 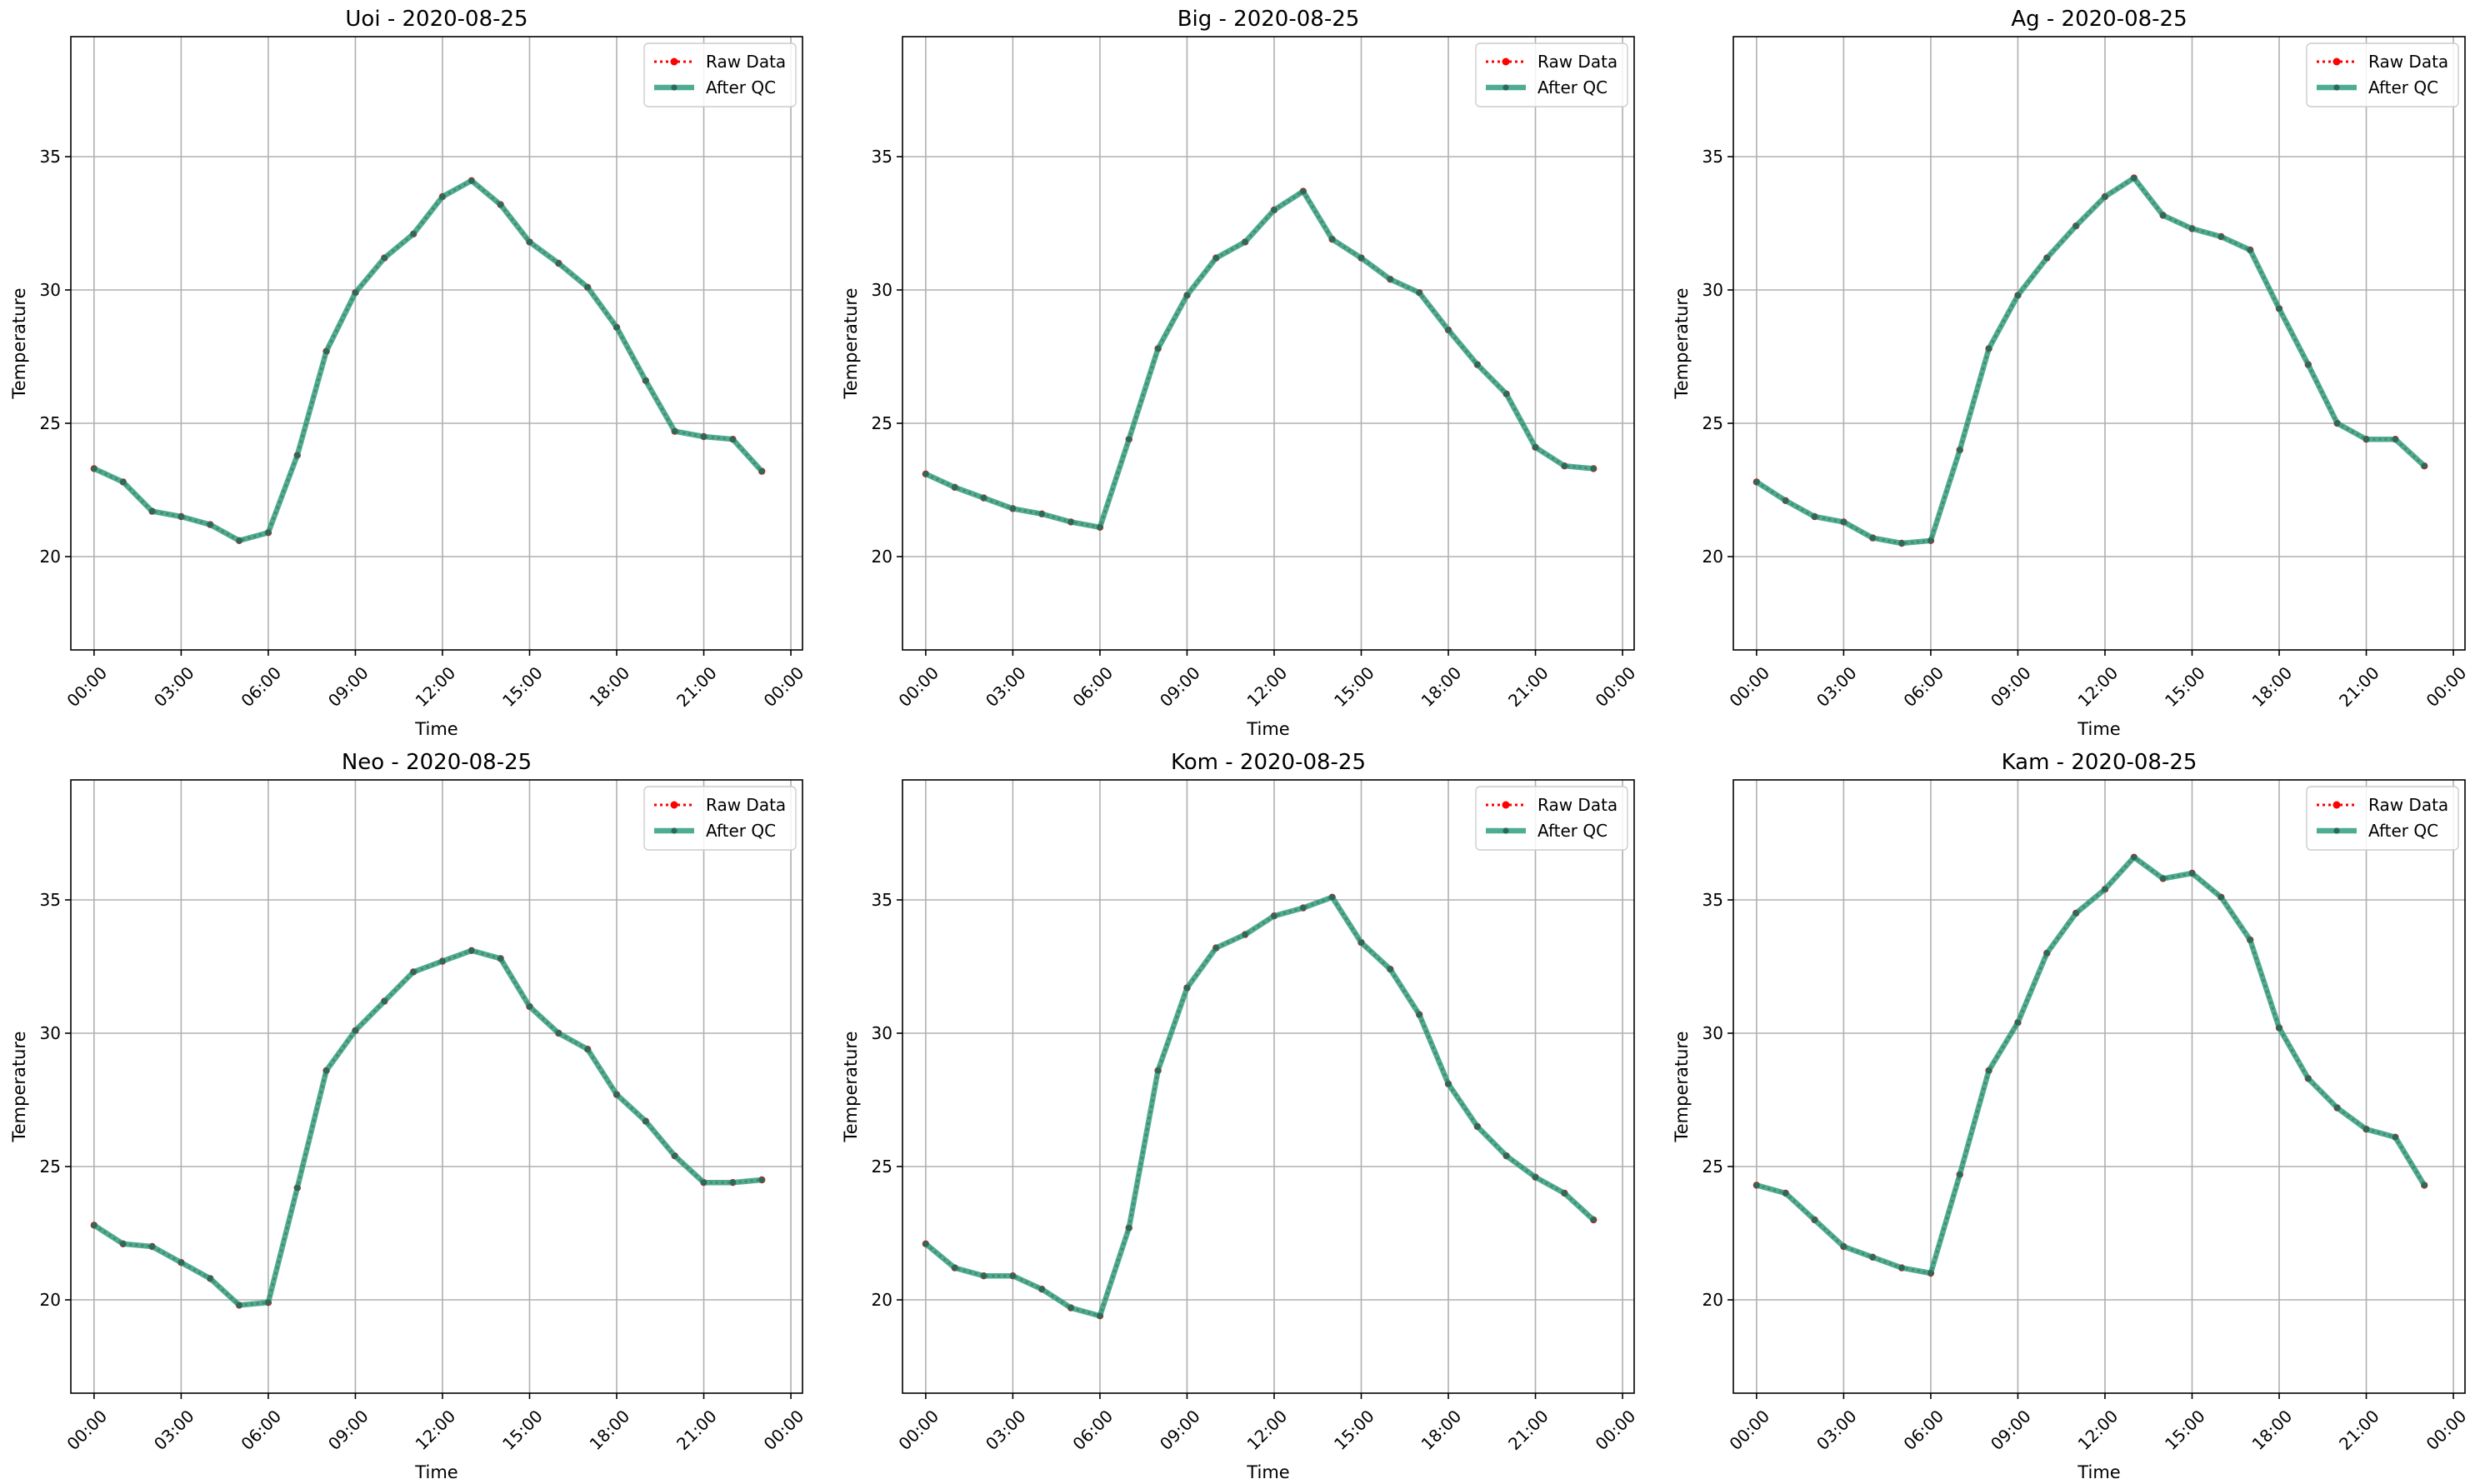 I want to click on x-tick-label: 15:00, so click(x=522, y=687).